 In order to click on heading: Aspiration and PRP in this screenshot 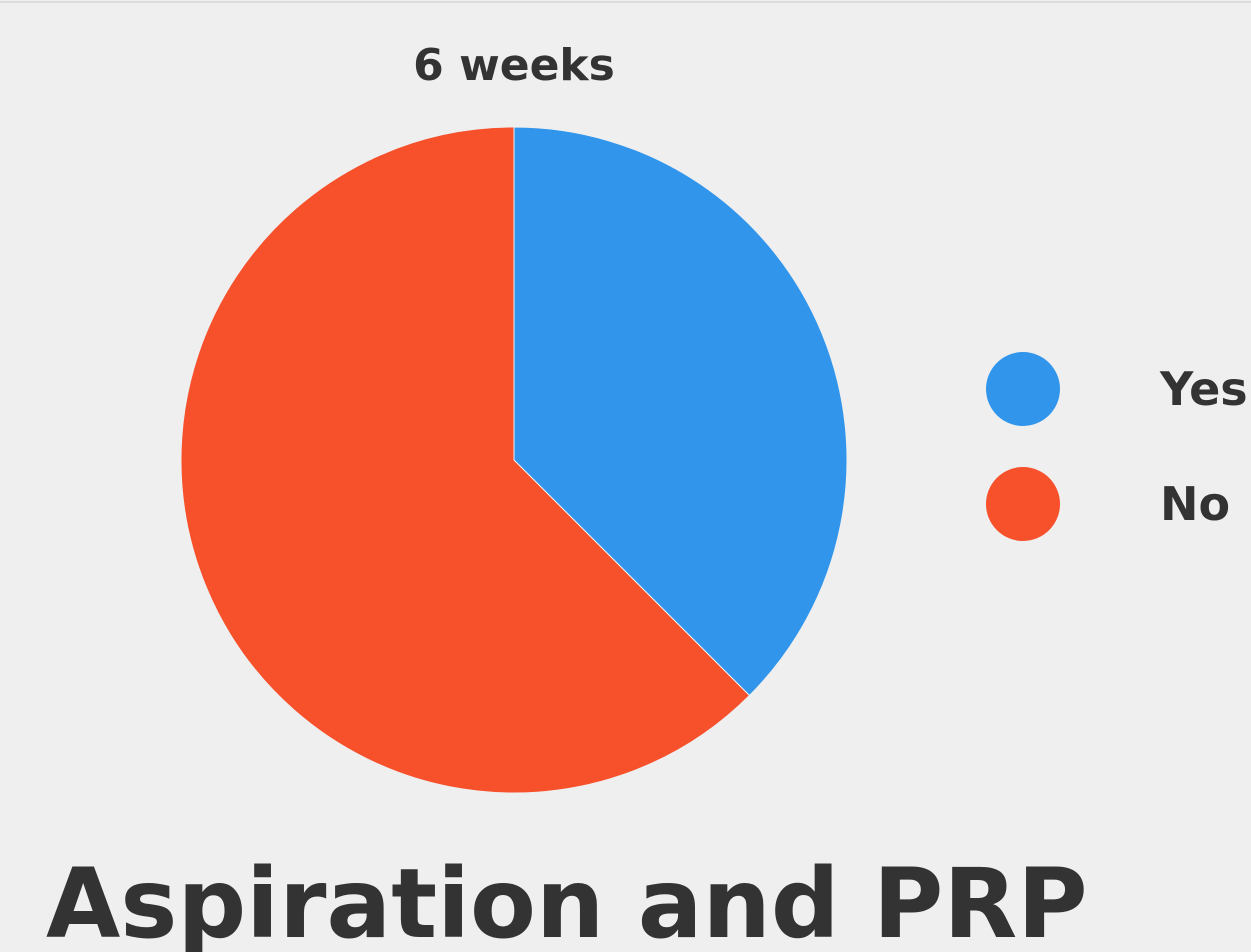, I will do `click(567, 900)`.